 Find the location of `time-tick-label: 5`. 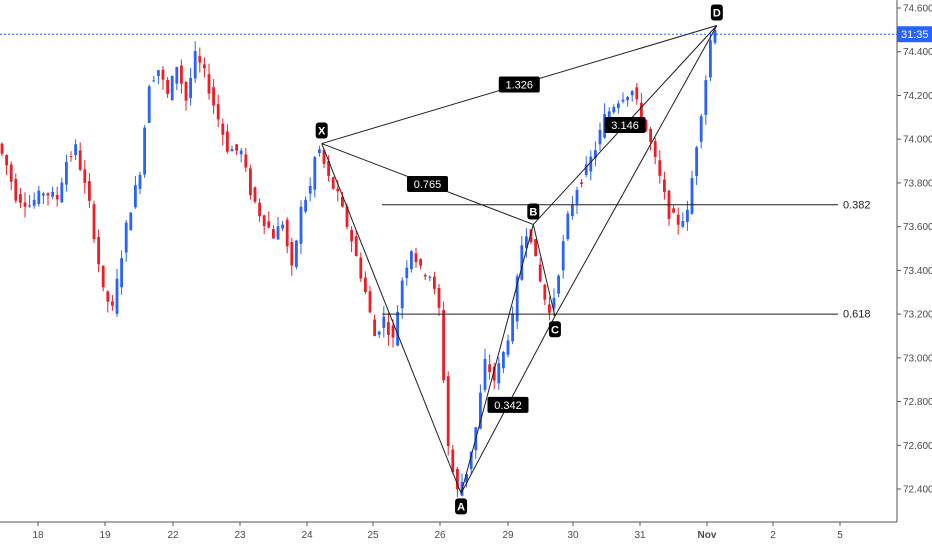

time-tick-label: 5 is located at coordinates (840, 535).